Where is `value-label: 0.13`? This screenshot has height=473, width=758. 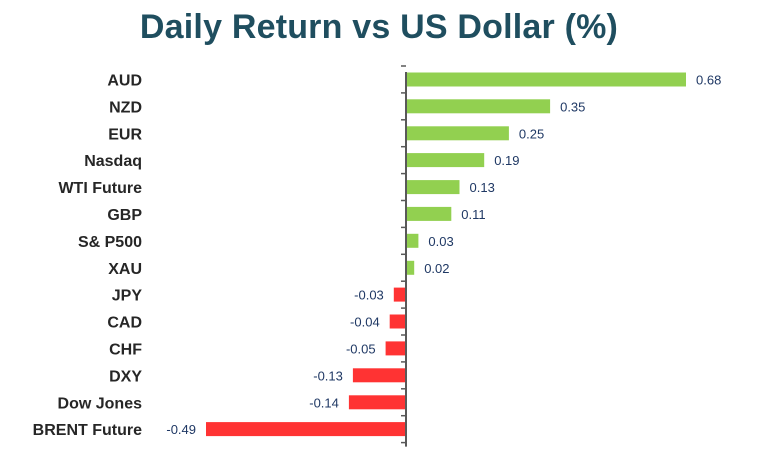
value-label: 0.13 is located at coordinates (482, 187).